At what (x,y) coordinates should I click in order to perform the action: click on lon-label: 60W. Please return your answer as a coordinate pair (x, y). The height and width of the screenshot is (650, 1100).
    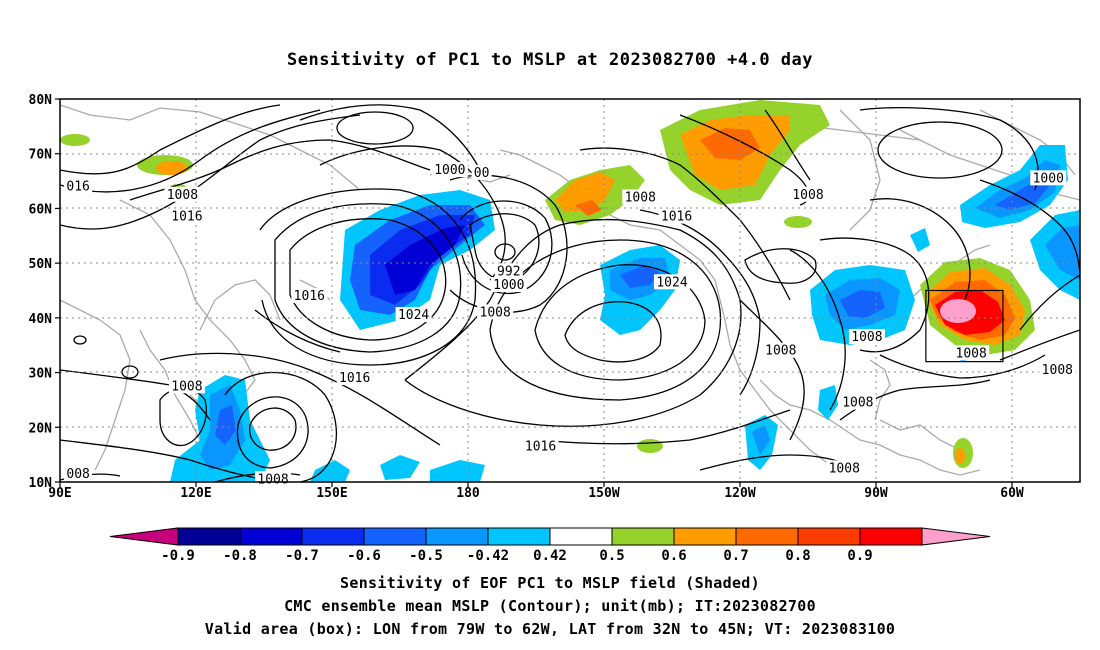
    Looking at the image, I should click on (1012, 493).